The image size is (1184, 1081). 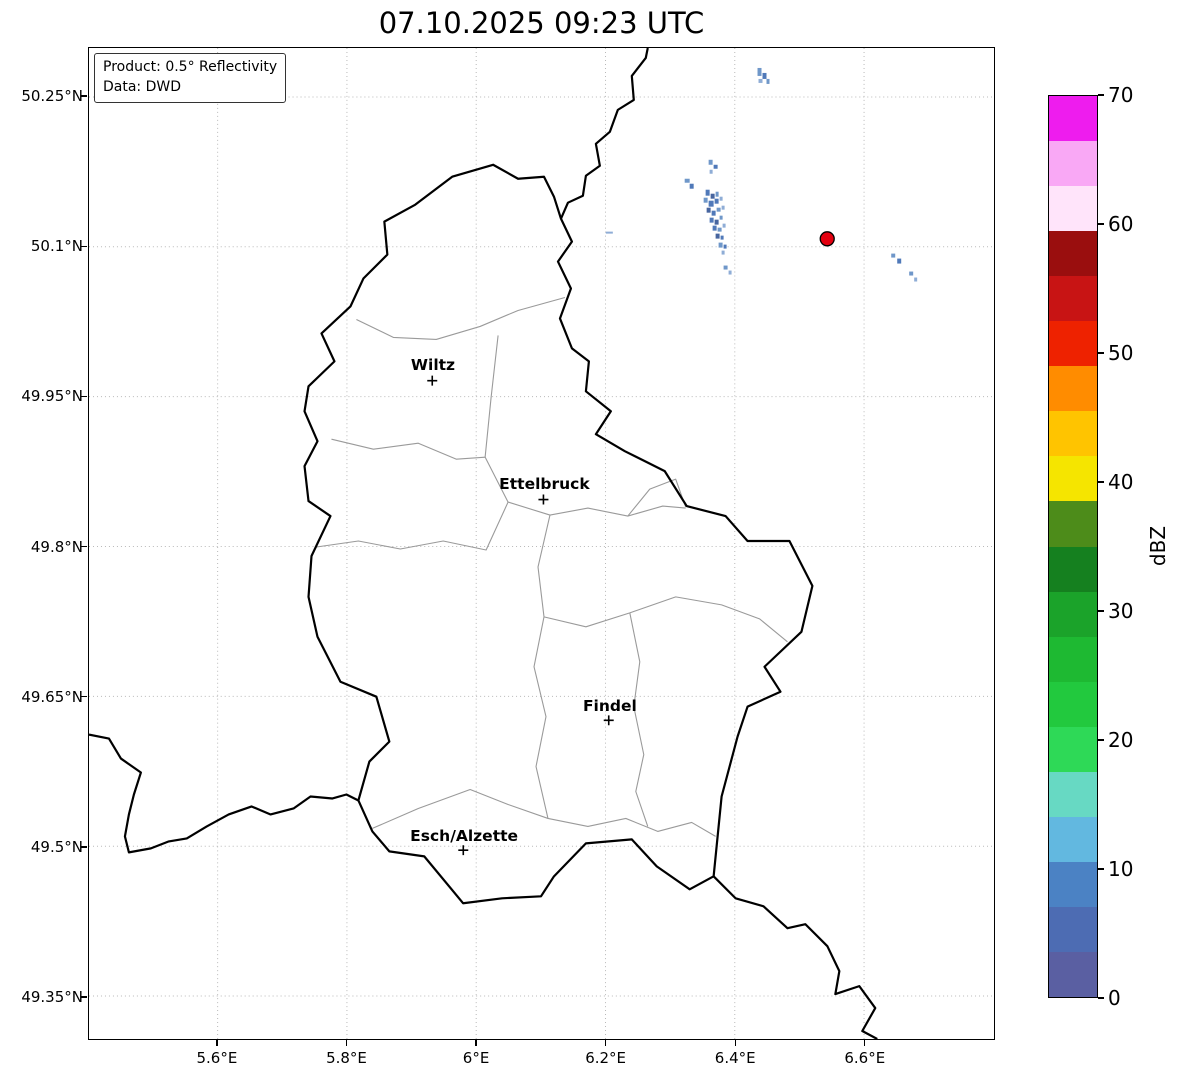 What do you see at coordinates (1121, 224) in the screenshot?
I see `colorbar-tick-label: 60` at bounding box center [1121, 224].